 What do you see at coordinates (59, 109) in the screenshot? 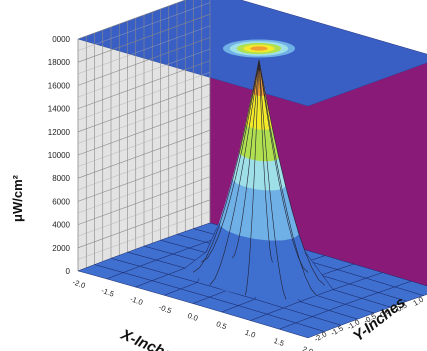
I see `z-tick-label: 14000` at bounding box center [59, 109].